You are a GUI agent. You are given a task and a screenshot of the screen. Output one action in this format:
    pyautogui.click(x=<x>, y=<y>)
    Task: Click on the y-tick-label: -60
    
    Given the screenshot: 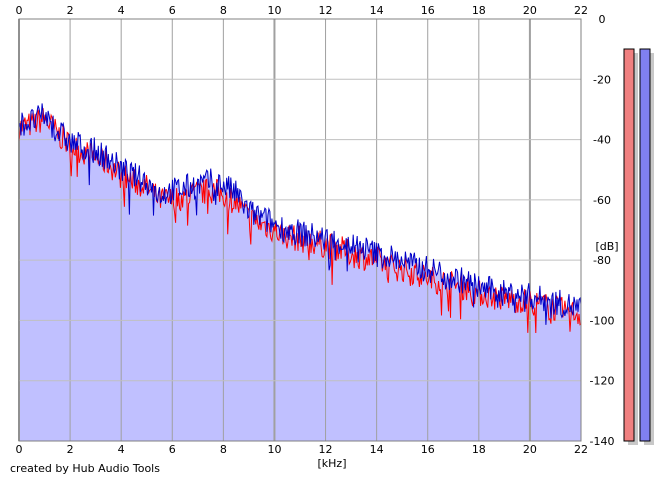 What is the action you would take?
    pyautogui.click(x=602, y=200)
    